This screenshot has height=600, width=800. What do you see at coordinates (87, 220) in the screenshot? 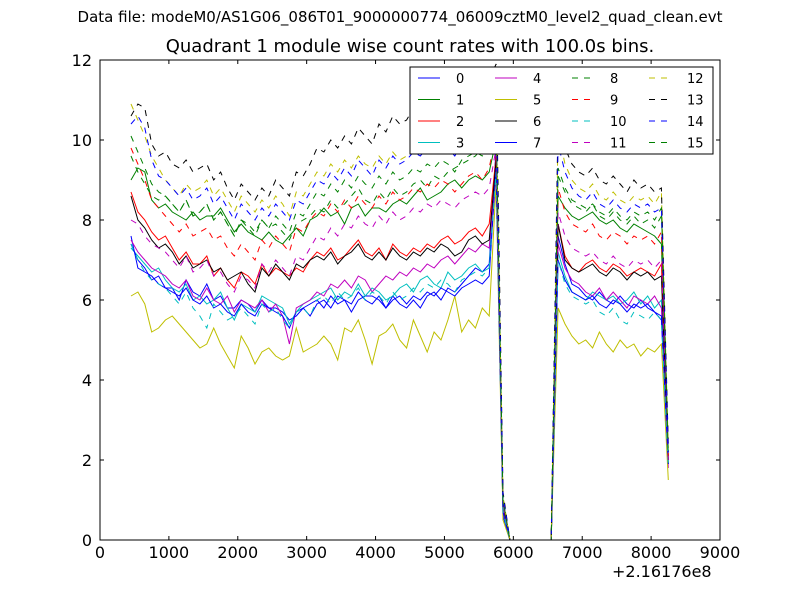
I see `y-tick-label: 8` at bounding box center [87, 220].